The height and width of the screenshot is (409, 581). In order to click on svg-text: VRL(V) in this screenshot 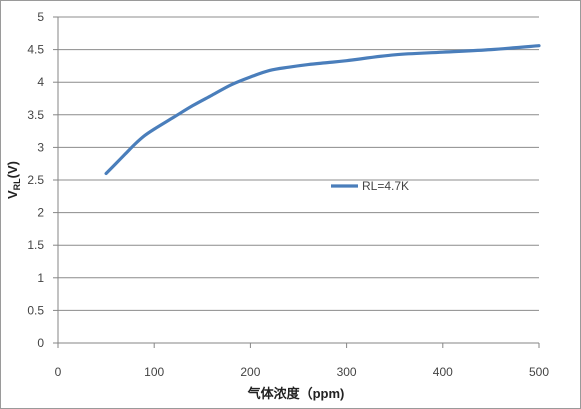, I will do `click(13, 180)`.